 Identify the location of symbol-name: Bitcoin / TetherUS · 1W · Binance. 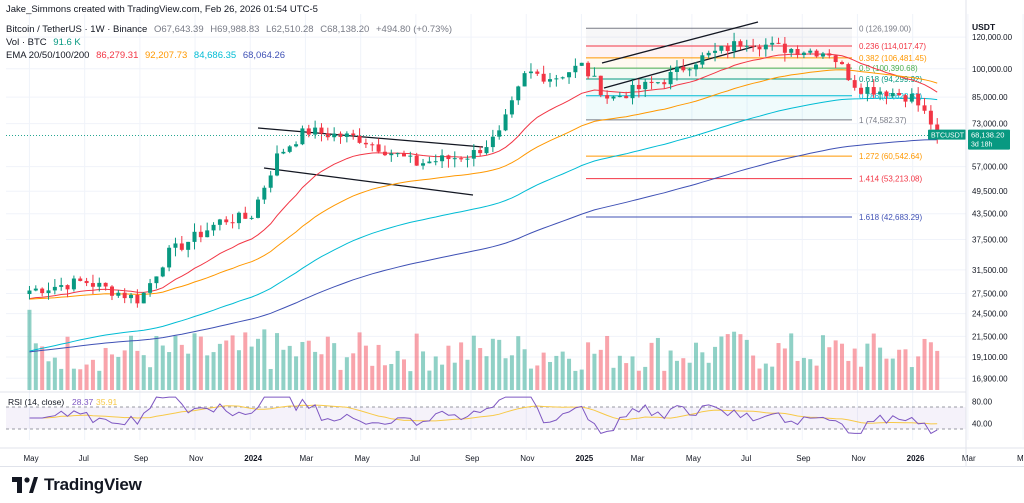
(77, 29).